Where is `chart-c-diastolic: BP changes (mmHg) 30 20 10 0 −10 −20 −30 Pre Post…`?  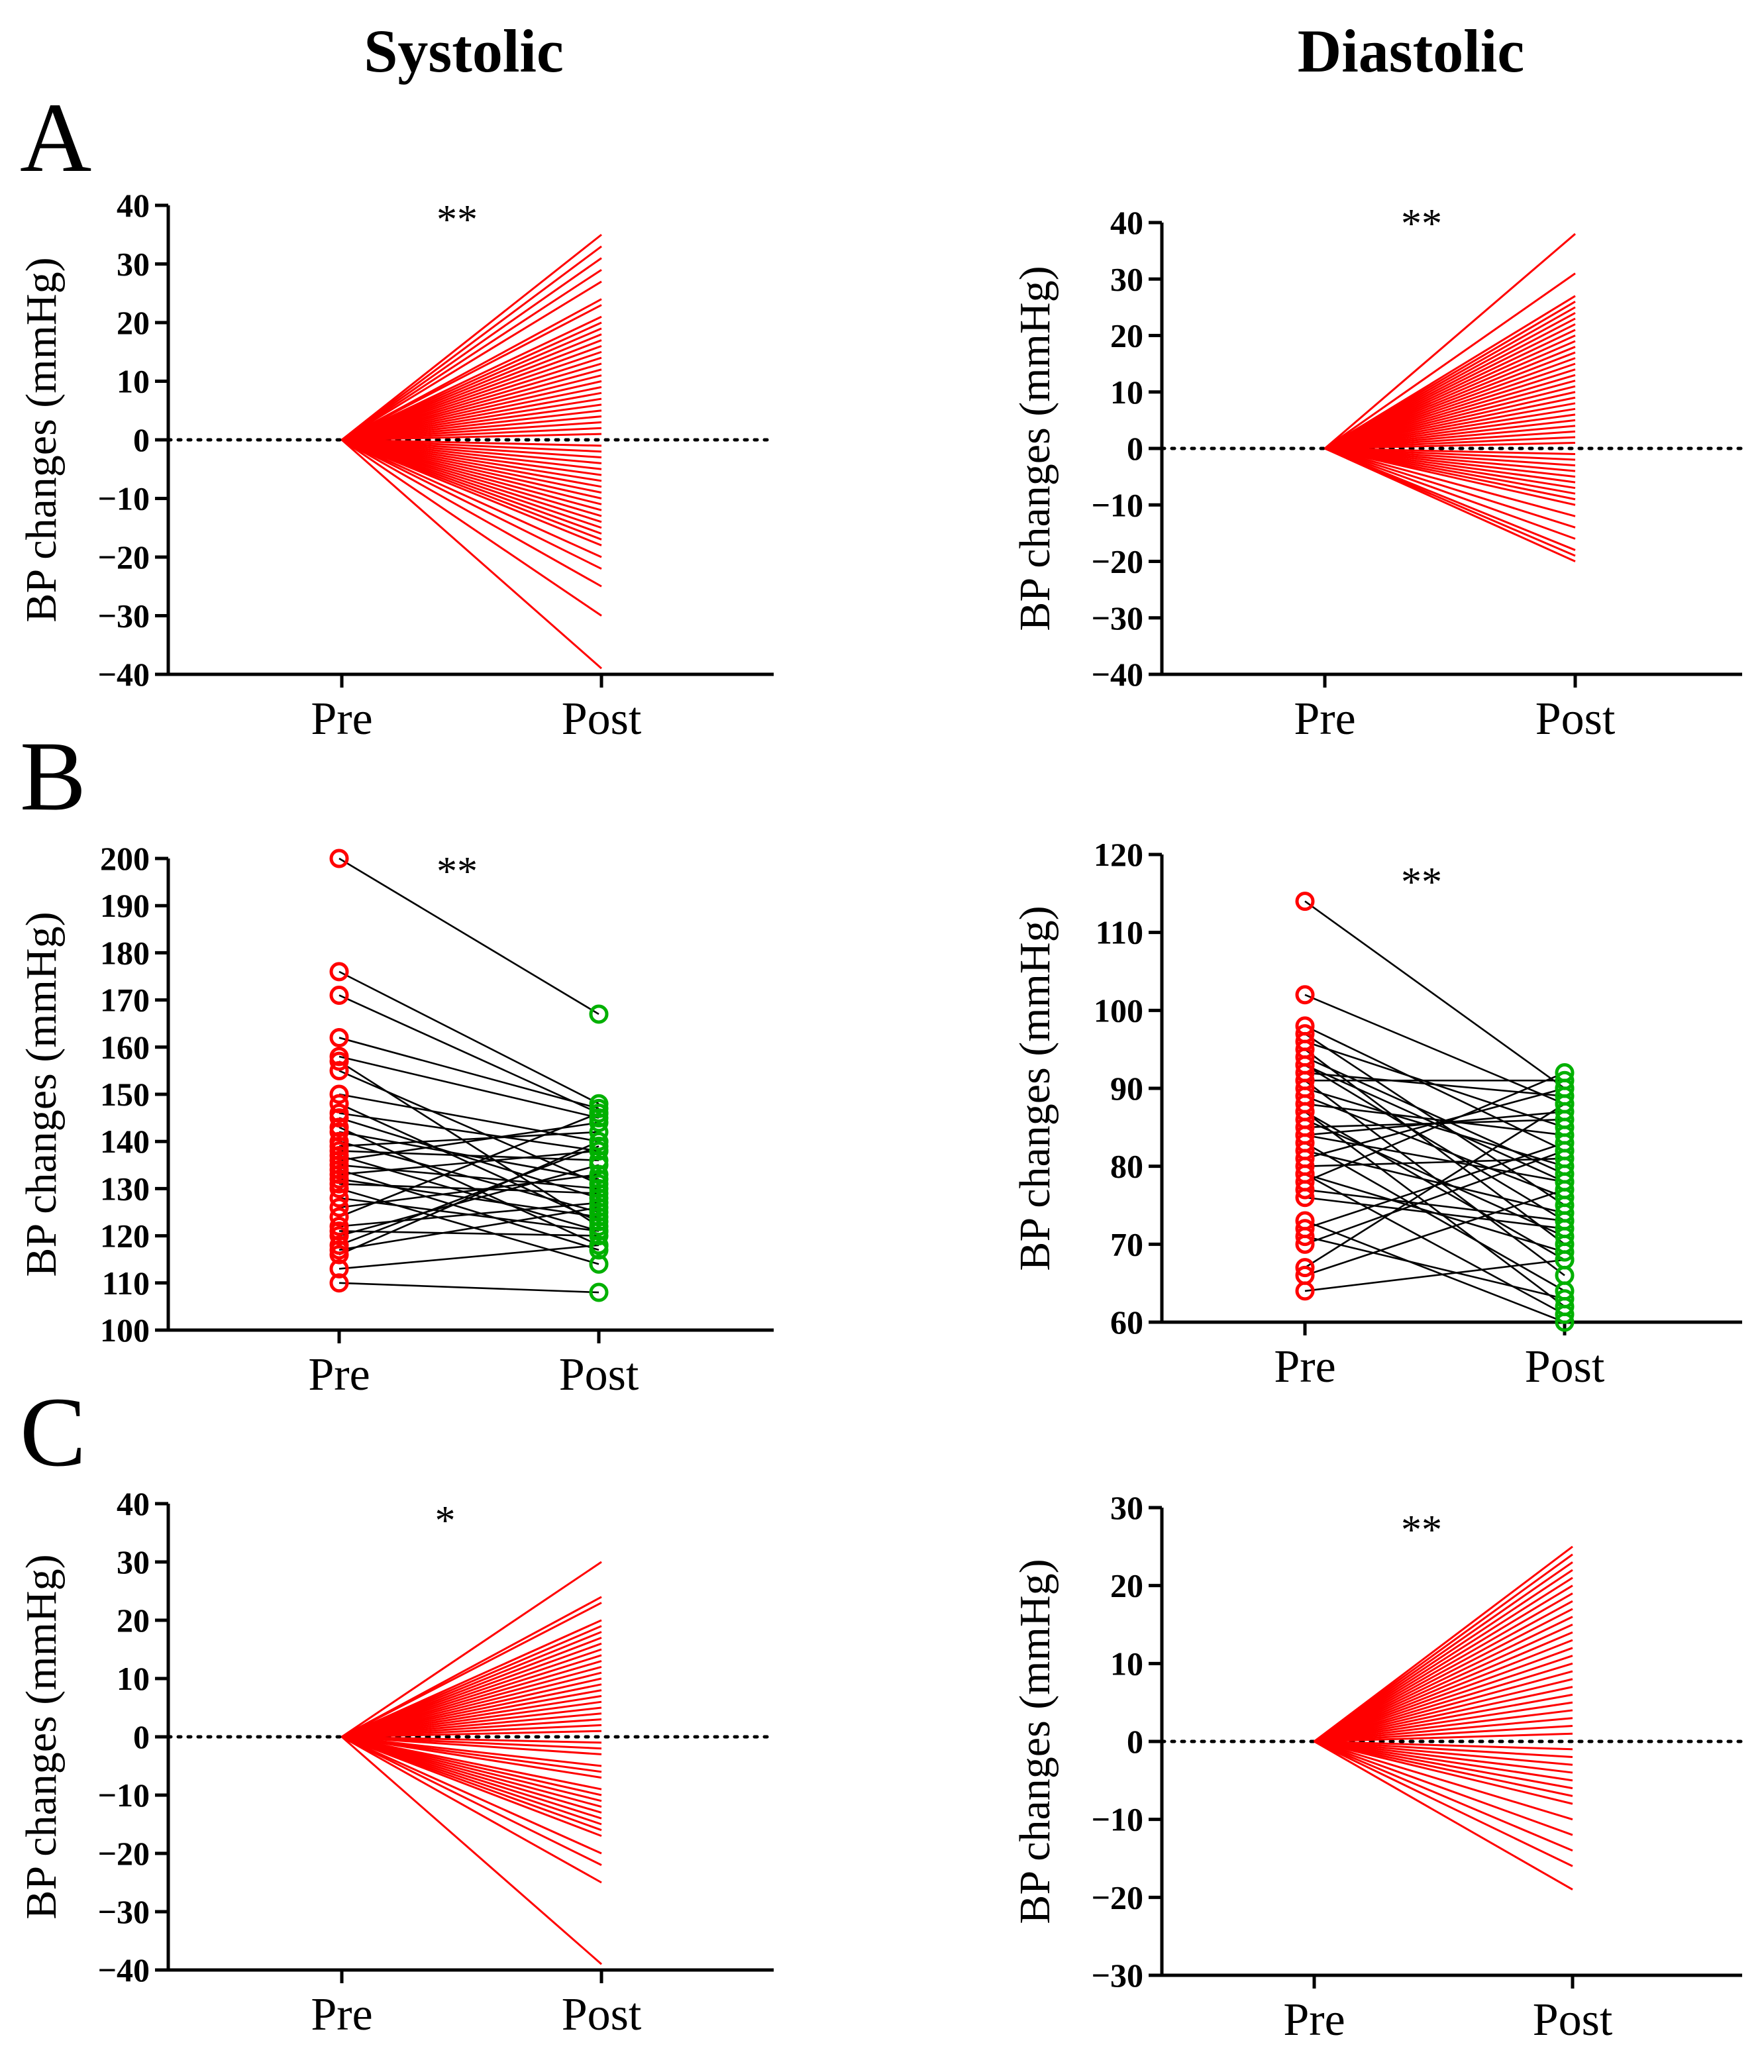 chart-c-diastolic: BP changes (mmHg) 30 20 10 0 −10 −20 −30 Pre Post… is located at coordinates (1377, 1767).